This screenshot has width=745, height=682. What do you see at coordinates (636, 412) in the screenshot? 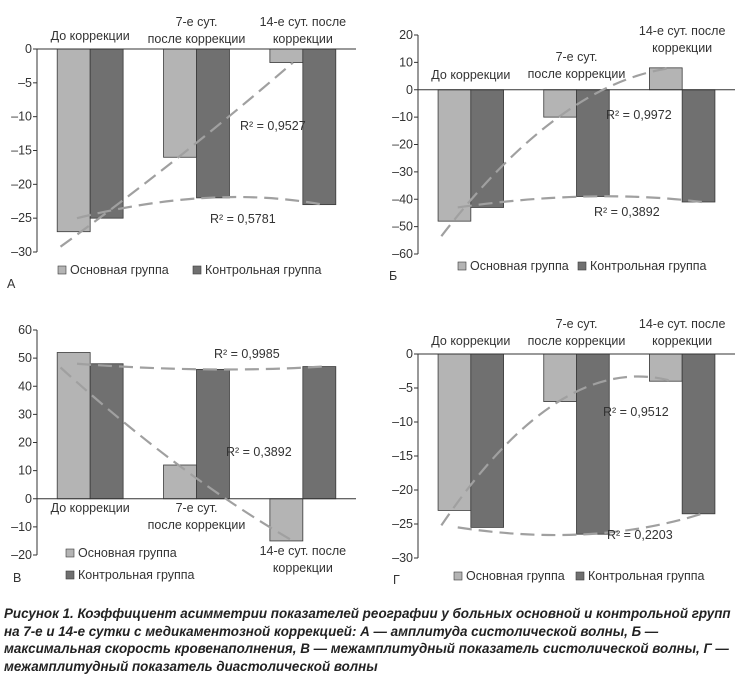
I see `r-squared-label: R² = 0,9512` at bounding box center [636, 412].